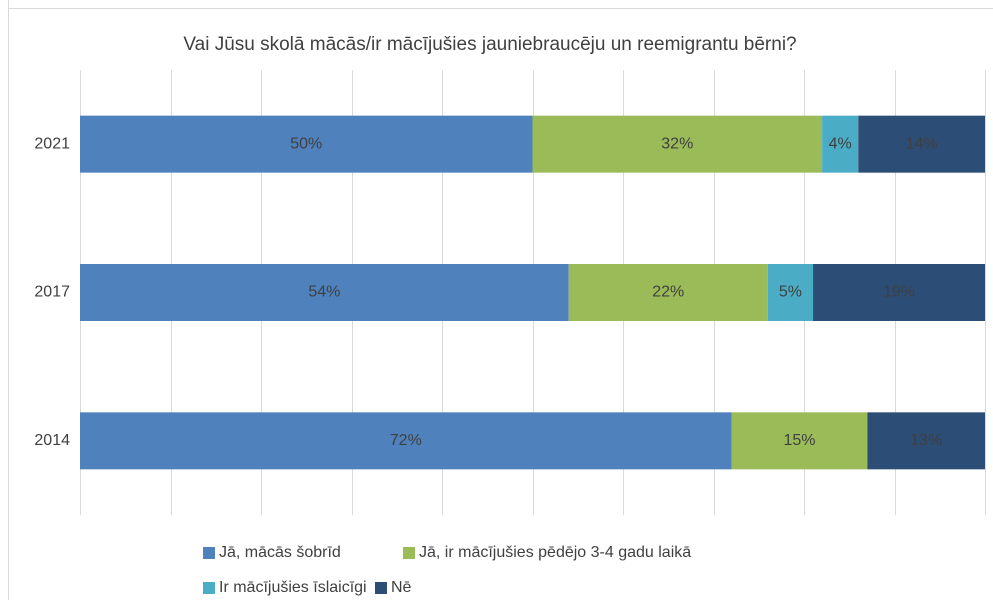  I want to click on data-label: 50%, so click(306, 143).